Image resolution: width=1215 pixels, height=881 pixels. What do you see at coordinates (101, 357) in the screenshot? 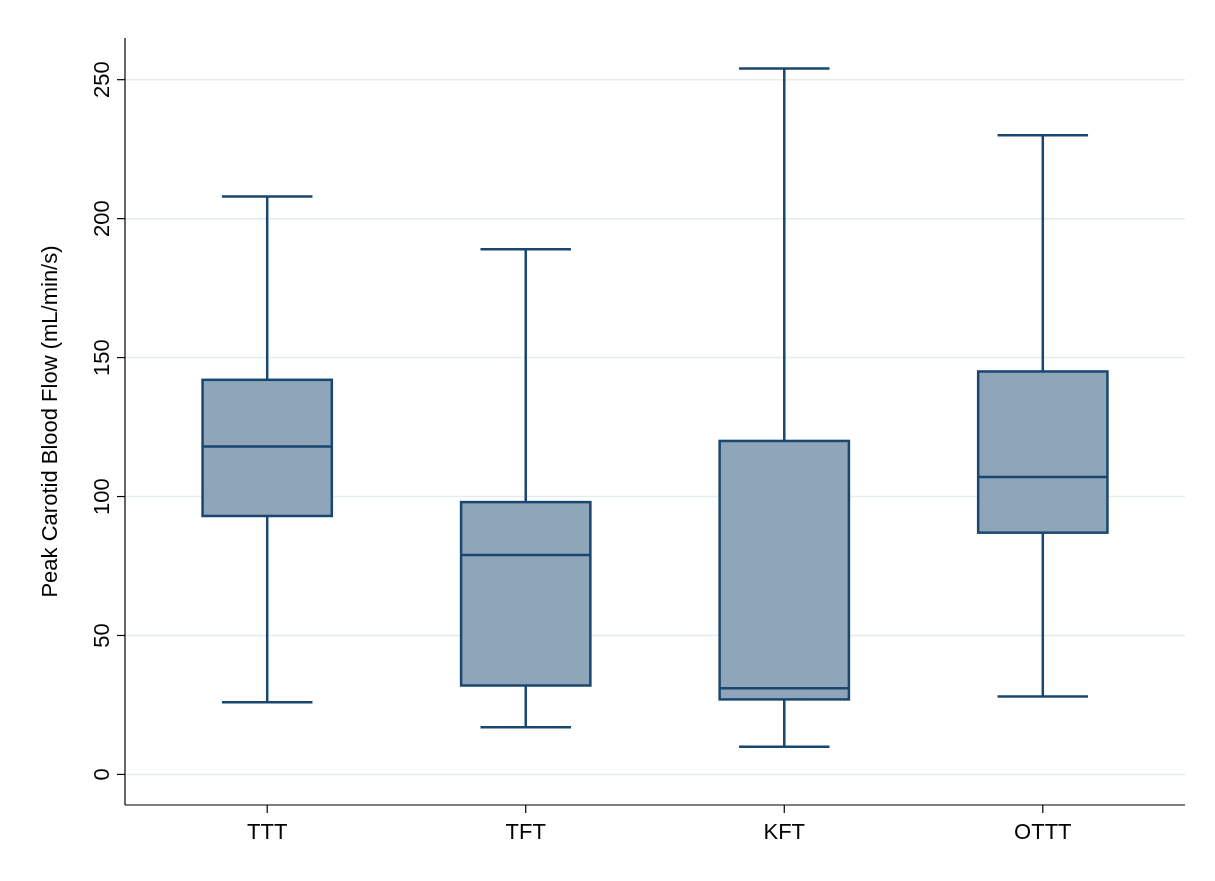
I see `y-tick-label: 150` at bounding box center [101, 357].